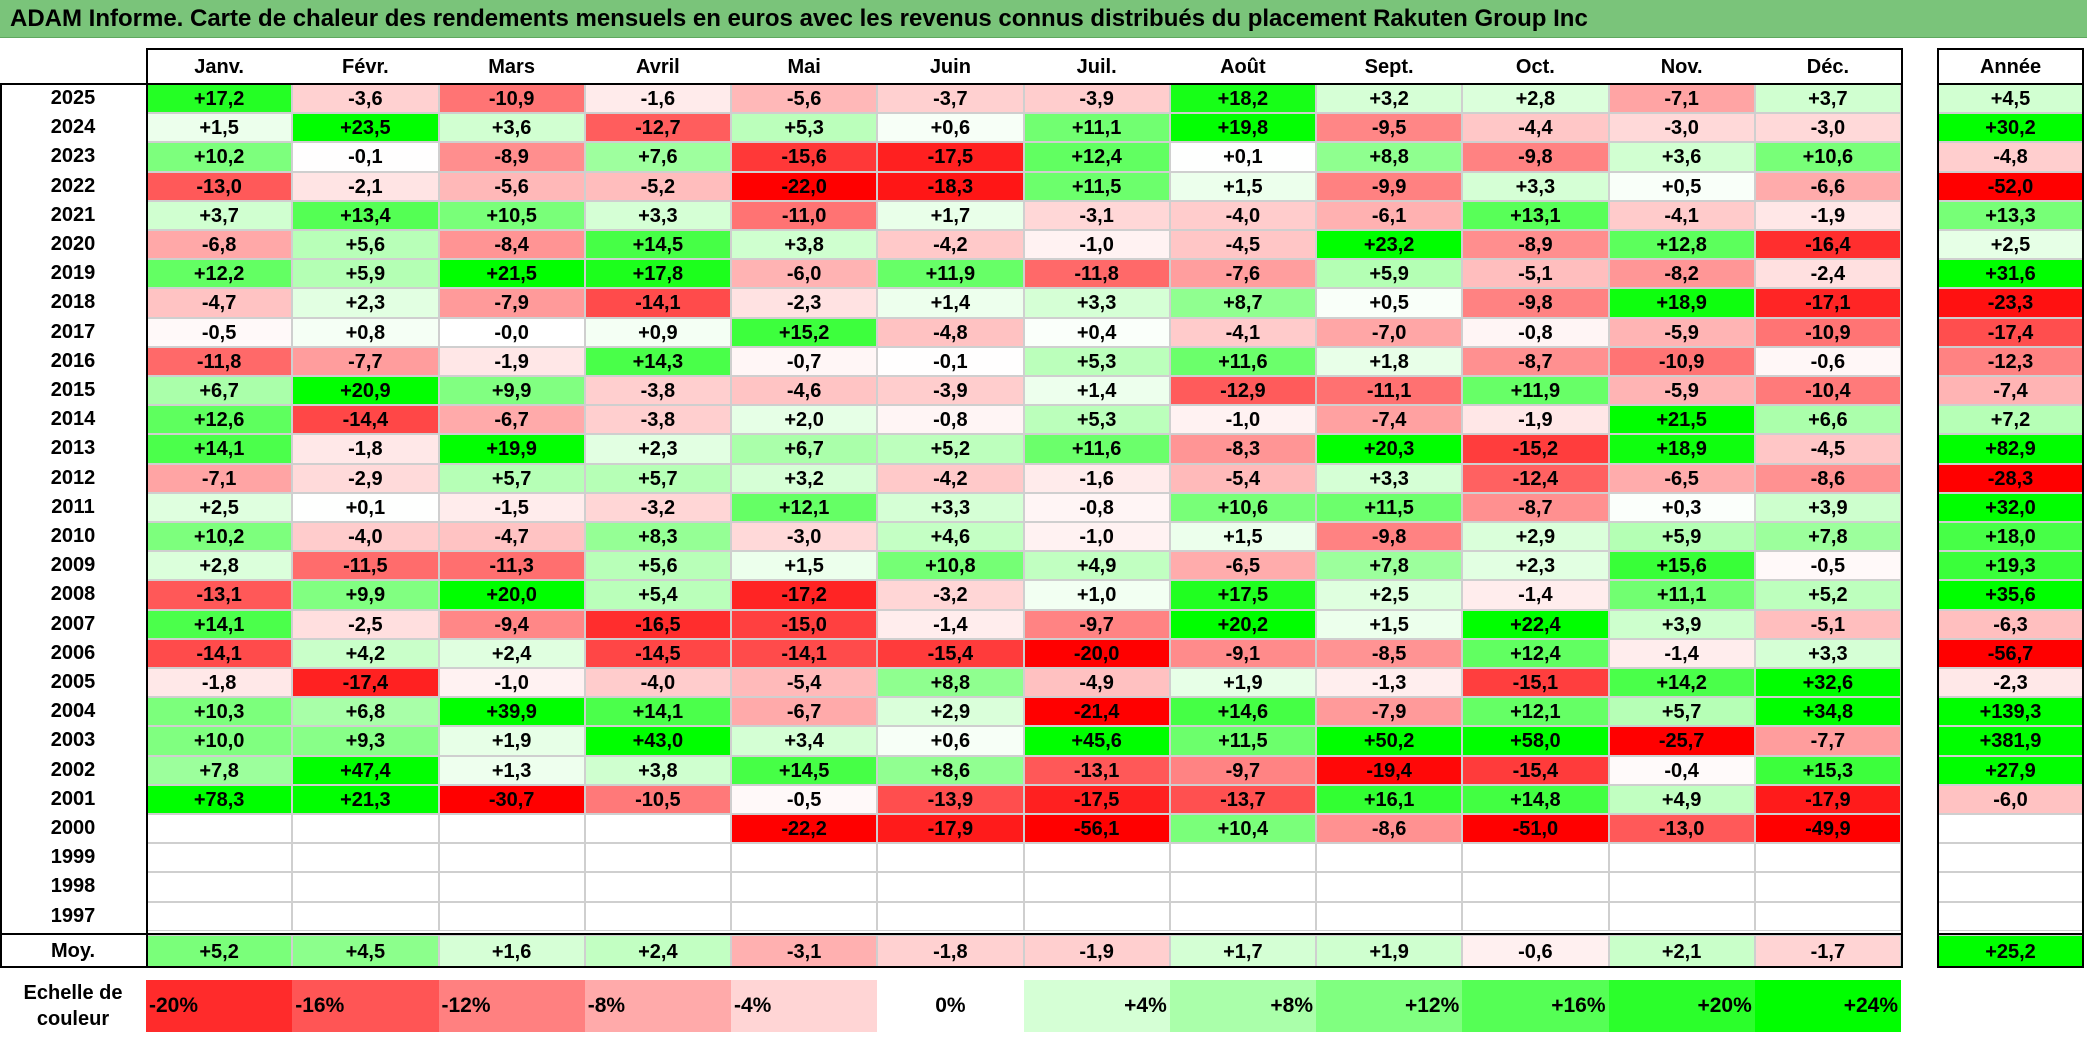 This screenshot has width=2087, height=1037. Describe the element at coordinates (1681, 951) in the screenshot. I see `average-cell: +2,1` at that location.